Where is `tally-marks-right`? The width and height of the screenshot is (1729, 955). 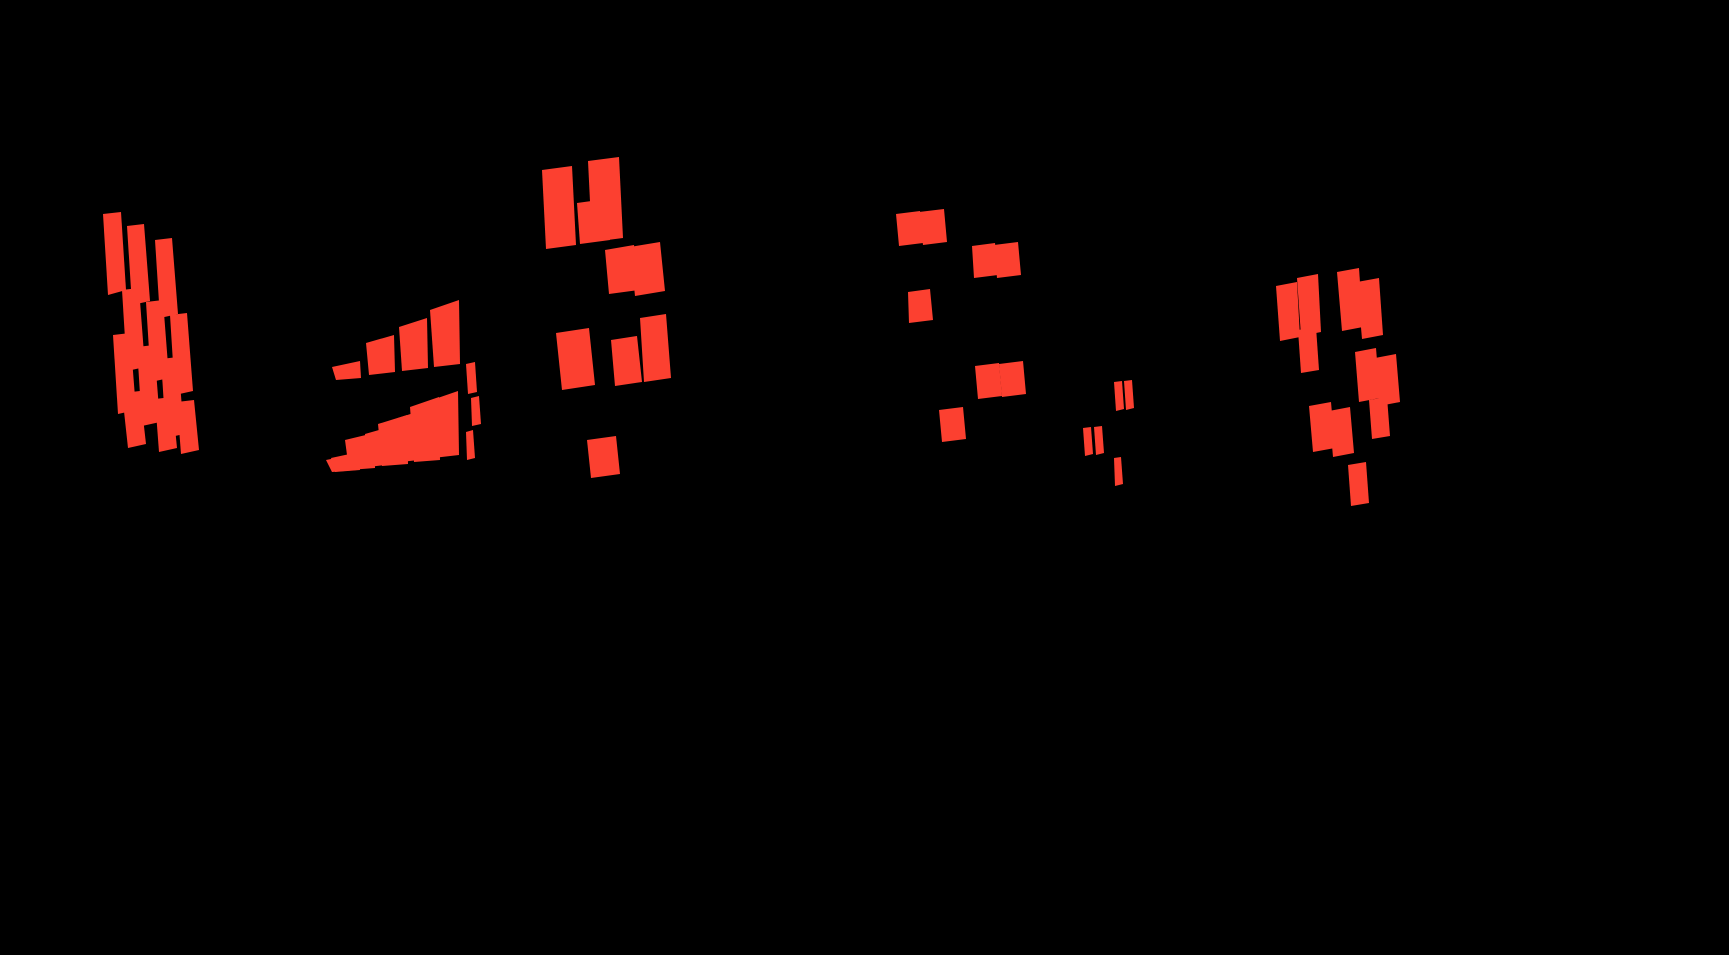
tally-marks-right is located at coordinates (1338, 387).